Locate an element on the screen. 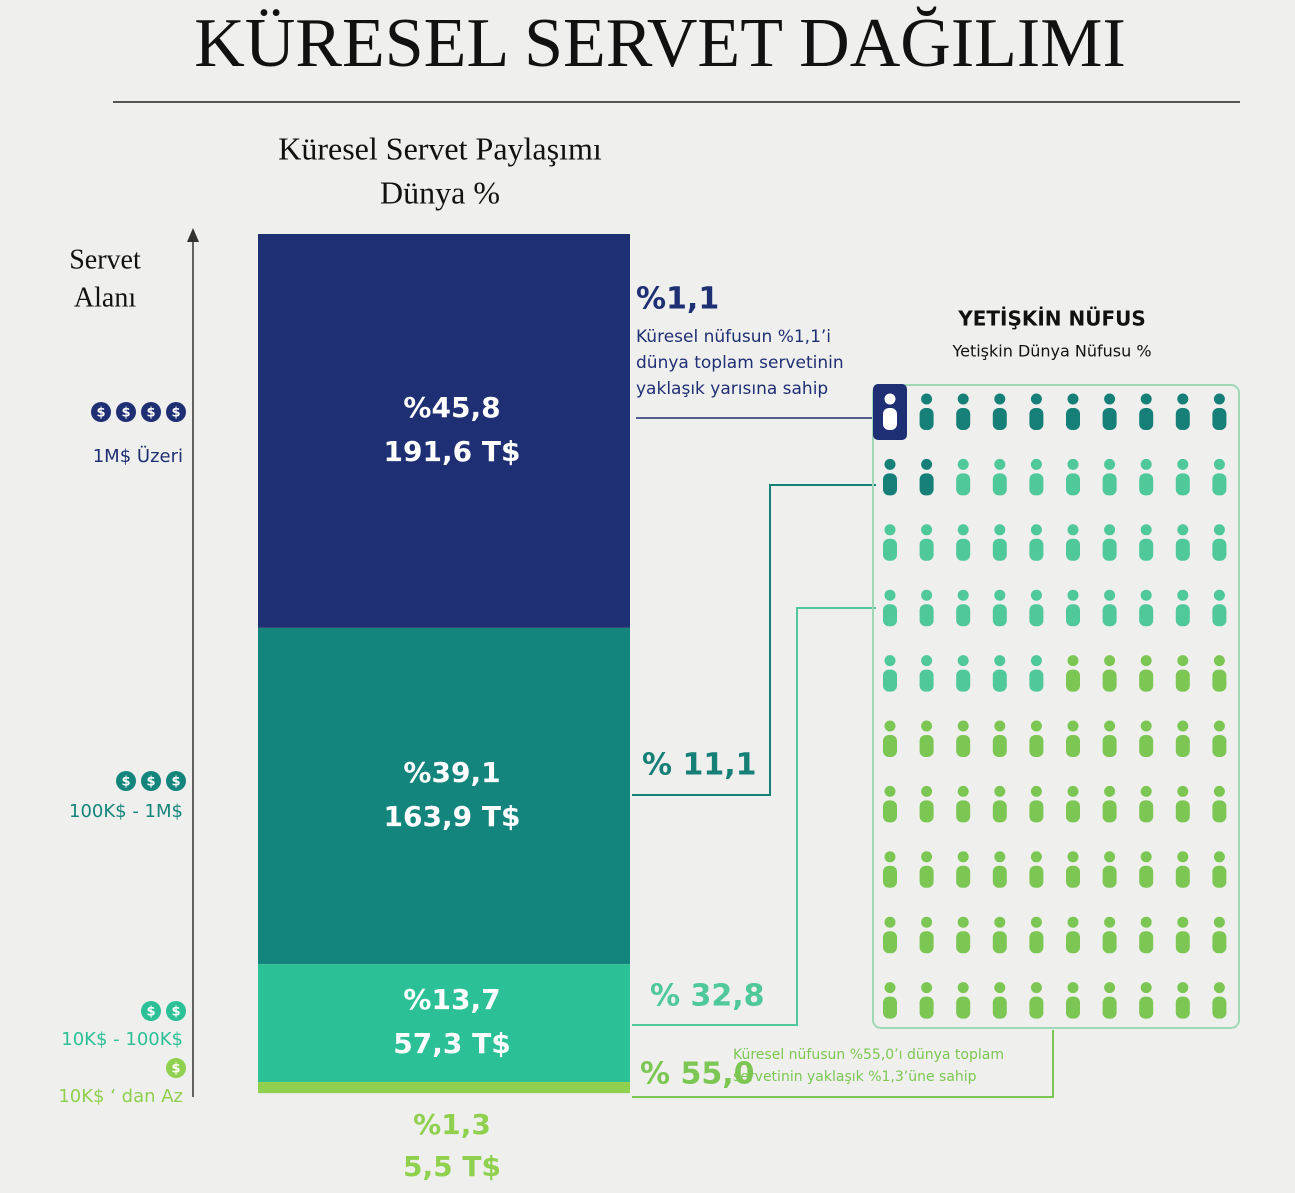 The image size is (1295, 1193). segment-amount: 191,6 T$ is located at coordinates (452, 451).